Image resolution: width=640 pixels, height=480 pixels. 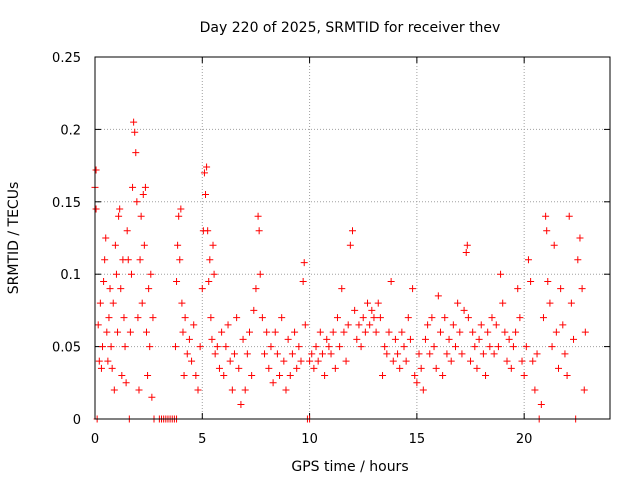 What do you see at coordinates (524, 439) in the screenshot?
I see `x-tick-label: 20` at bounding box center [524, 439].